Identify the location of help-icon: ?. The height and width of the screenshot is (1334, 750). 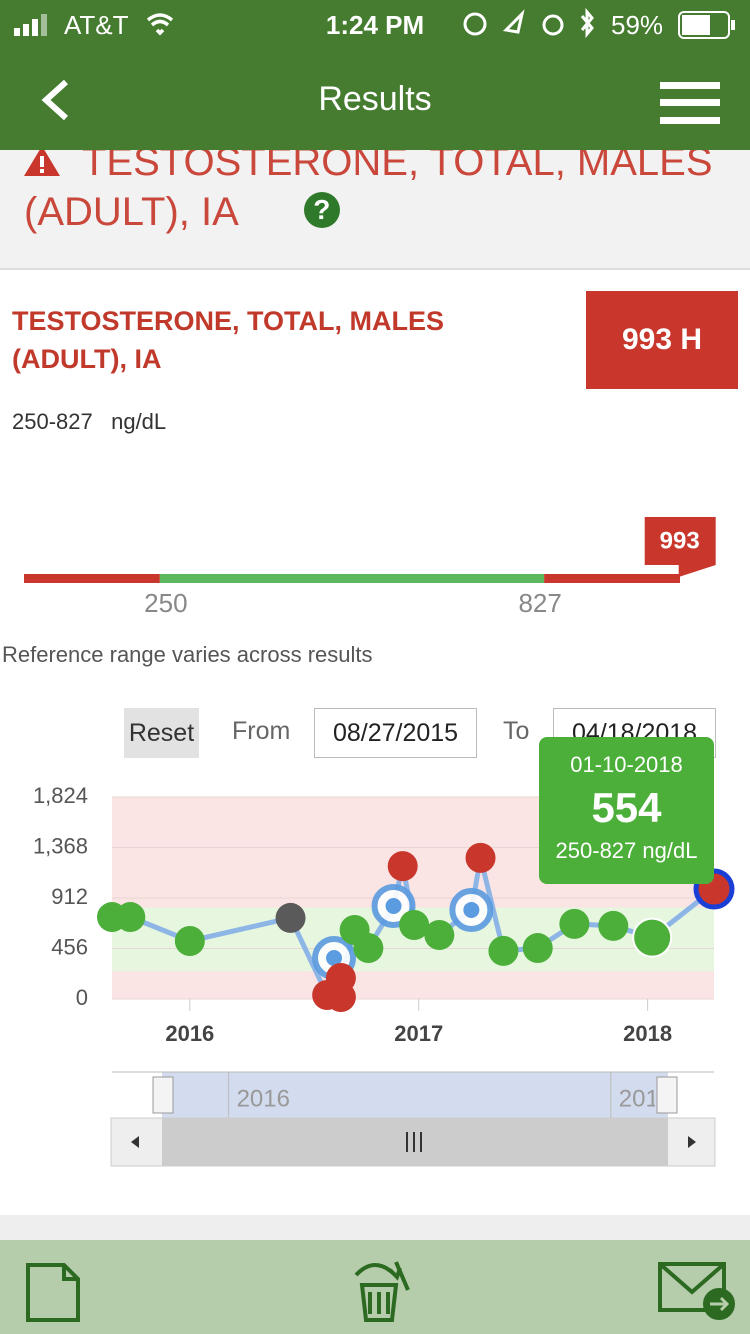
(321, 210).